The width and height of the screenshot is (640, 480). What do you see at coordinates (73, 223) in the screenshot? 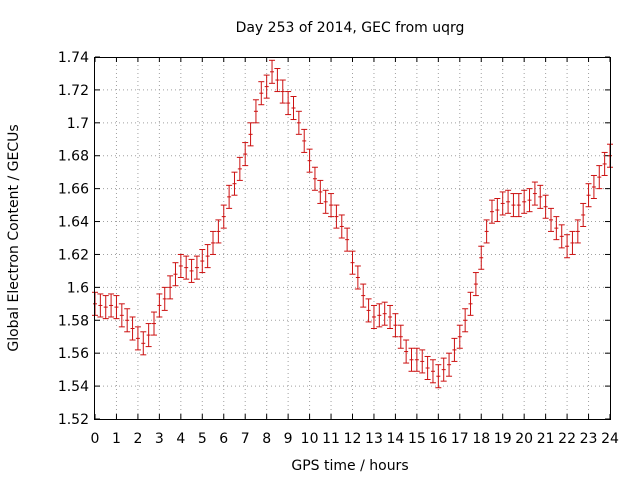
I see `y-tick-label: 1.64` at bounding box center [73, 223].